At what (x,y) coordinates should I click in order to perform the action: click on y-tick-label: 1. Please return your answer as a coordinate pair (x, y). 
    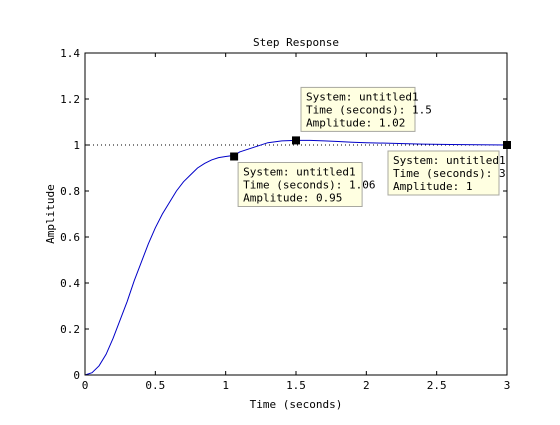
    Looking at the image, I should click on (76, 145).